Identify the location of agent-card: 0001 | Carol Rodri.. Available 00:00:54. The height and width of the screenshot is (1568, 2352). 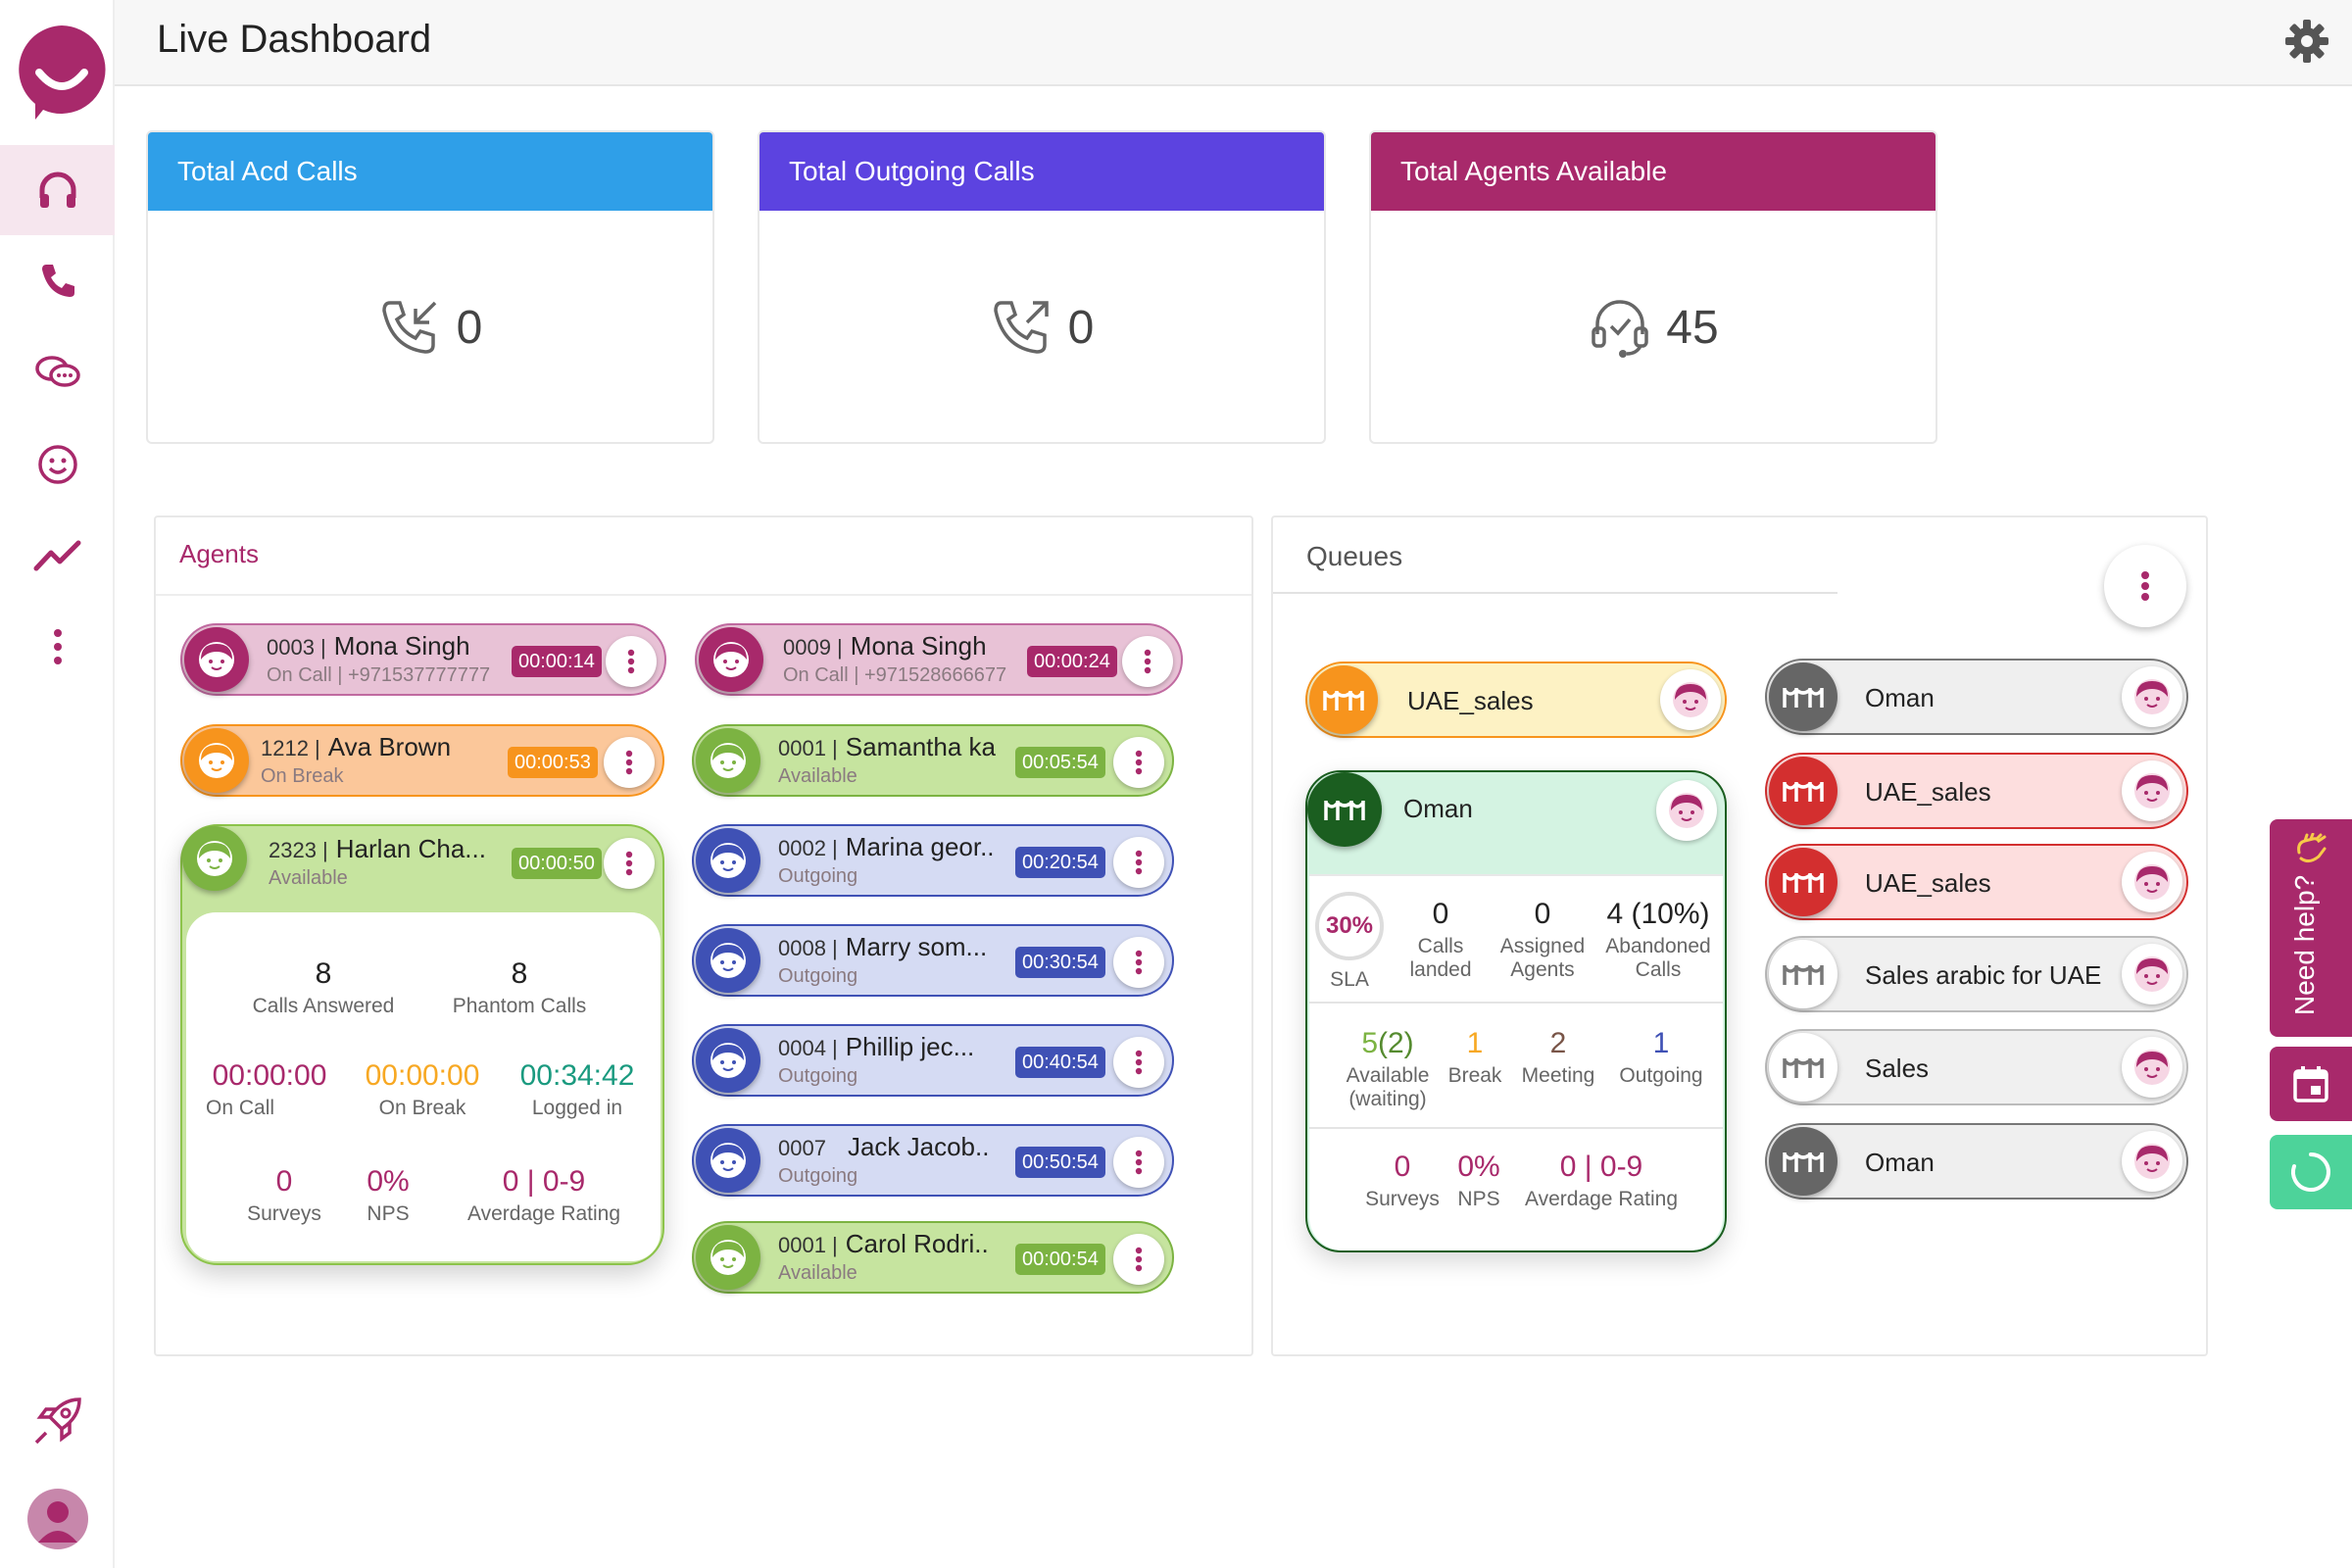
(933, 1257).